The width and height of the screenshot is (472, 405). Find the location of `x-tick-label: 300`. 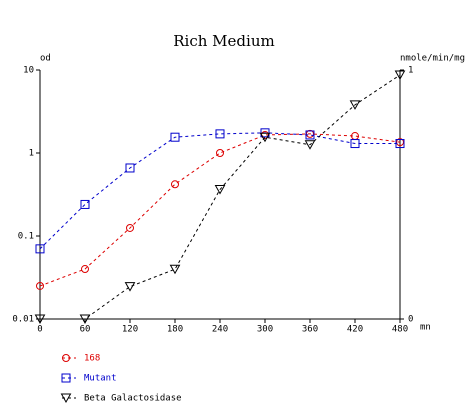

x-tick-label: 300 is located at coordinates (265, 330).